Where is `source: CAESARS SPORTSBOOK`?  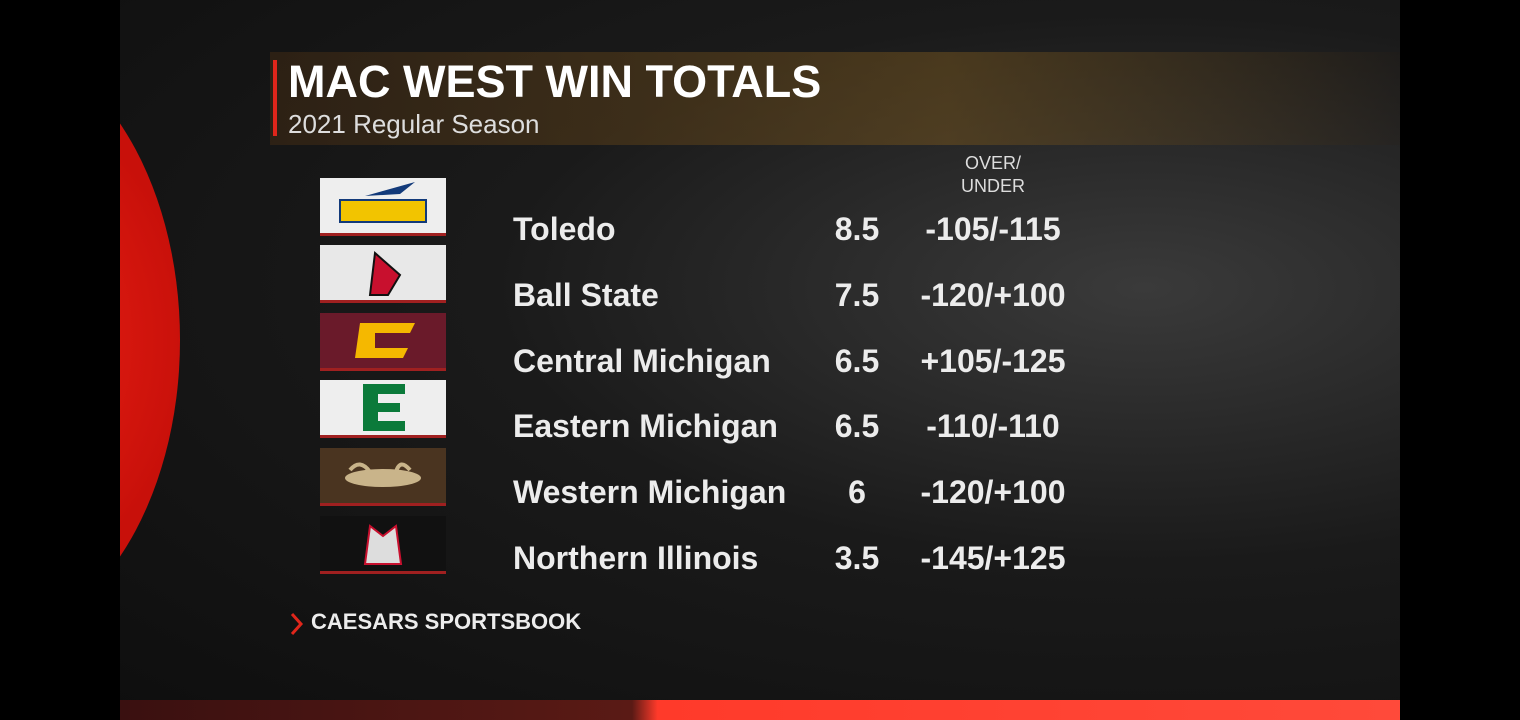 source: CAESARS SPORTSBOOK is located at coordinates (446, 621).